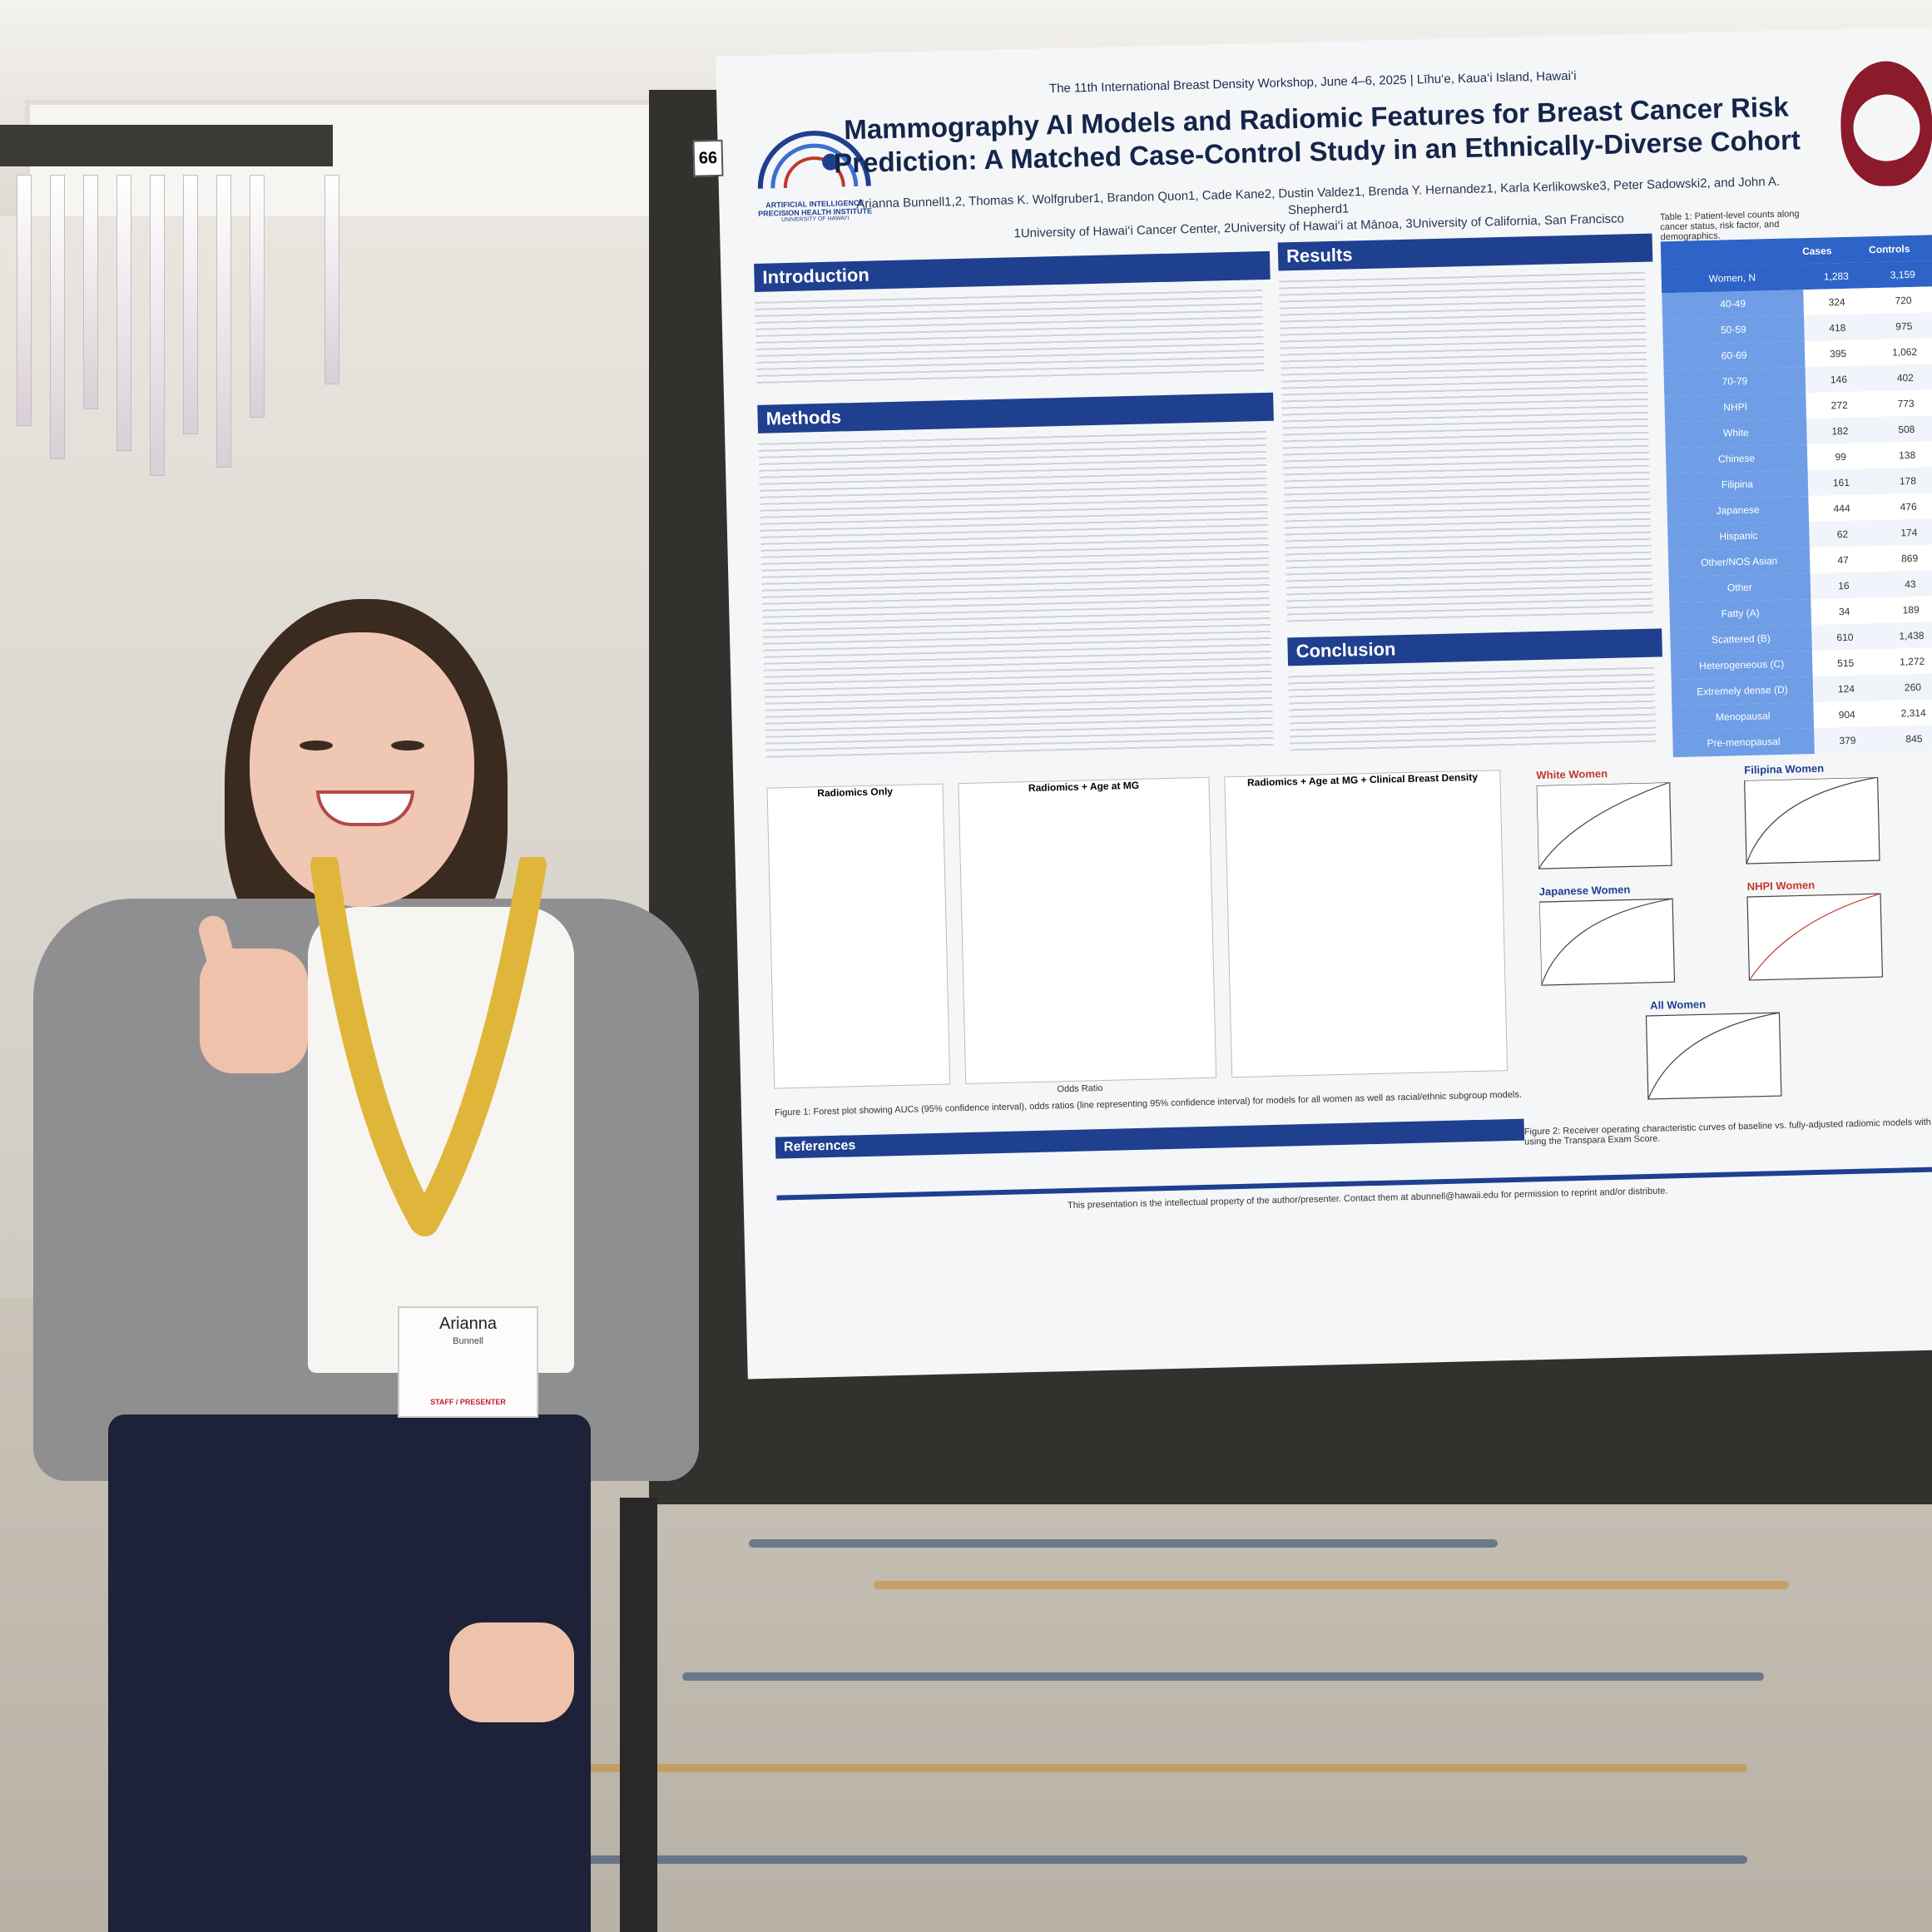 The image size is (1932, 1932). What do you see at coordinates (1734, 382) in the screenshot?
I see `table1-row-label: 70-79` at bounding box center [1734, 382].